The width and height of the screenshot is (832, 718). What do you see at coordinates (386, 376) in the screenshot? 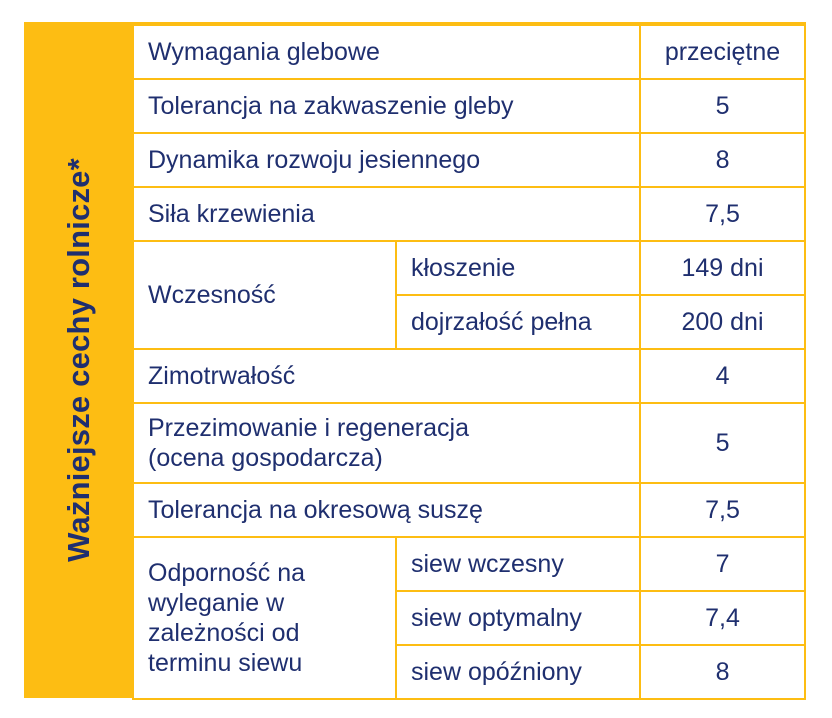
I see `row-label-winter-hardiness: Zimotrwałość` at bounding box center [386, 376].